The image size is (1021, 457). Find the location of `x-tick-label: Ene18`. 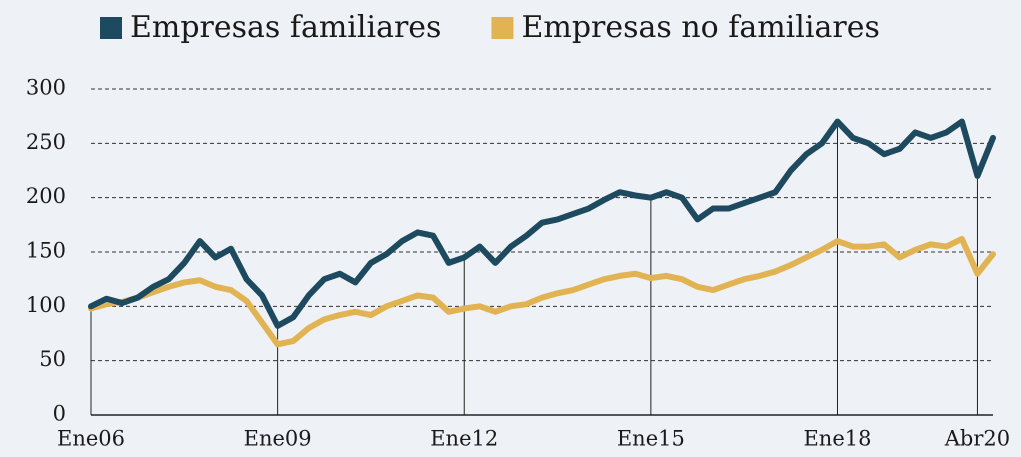

x-tick-label: Ene18 is located at coordinates (837, 439).